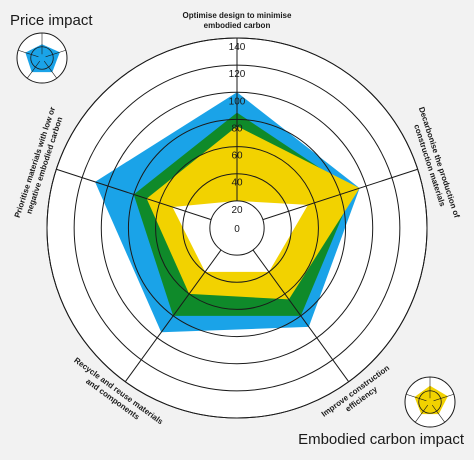  What do you see at coordinates (51, 20) in the screenshot?
I see `price-impact-title: Price impact` at bounding box center [51, 20].